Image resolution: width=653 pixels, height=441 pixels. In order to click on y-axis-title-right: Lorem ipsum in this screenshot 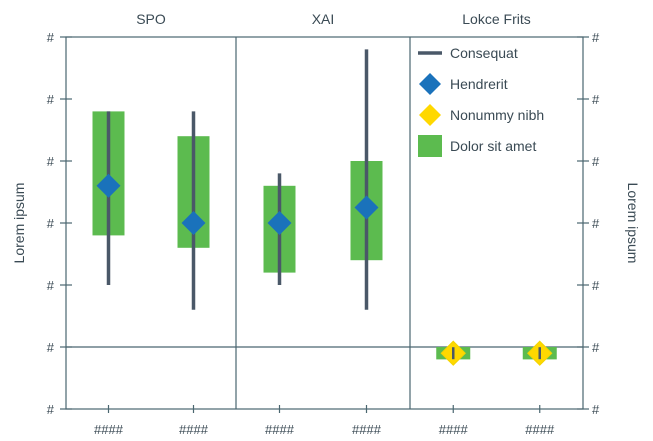, I will do `click(633, 223)`.